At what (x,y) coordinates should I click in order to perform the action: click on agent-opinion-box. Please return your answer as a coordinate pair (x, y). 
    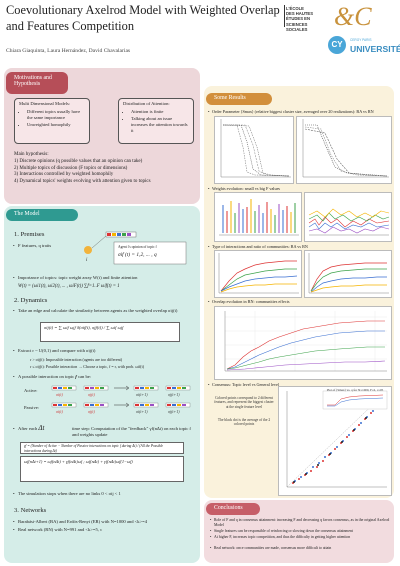
    Looking at the image, I should click on (150, 253).